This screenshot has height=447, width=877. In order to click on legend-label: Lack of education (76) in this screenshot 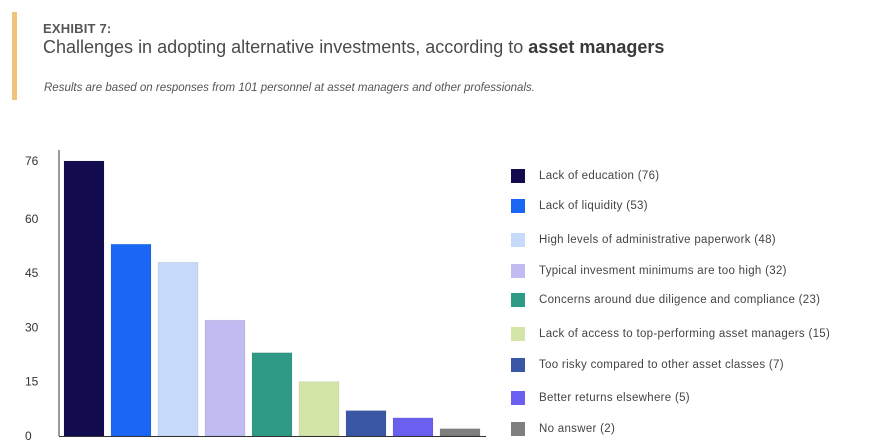, I will do `click(599, 176)`.